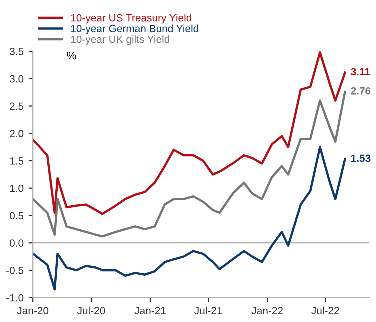 The height and width of the screenshot is (322, 376). What do you see at coordinates (208, 310) in the screenshot?
I see `x-tick-label: Jul-21` at bounding box center [208, 310].